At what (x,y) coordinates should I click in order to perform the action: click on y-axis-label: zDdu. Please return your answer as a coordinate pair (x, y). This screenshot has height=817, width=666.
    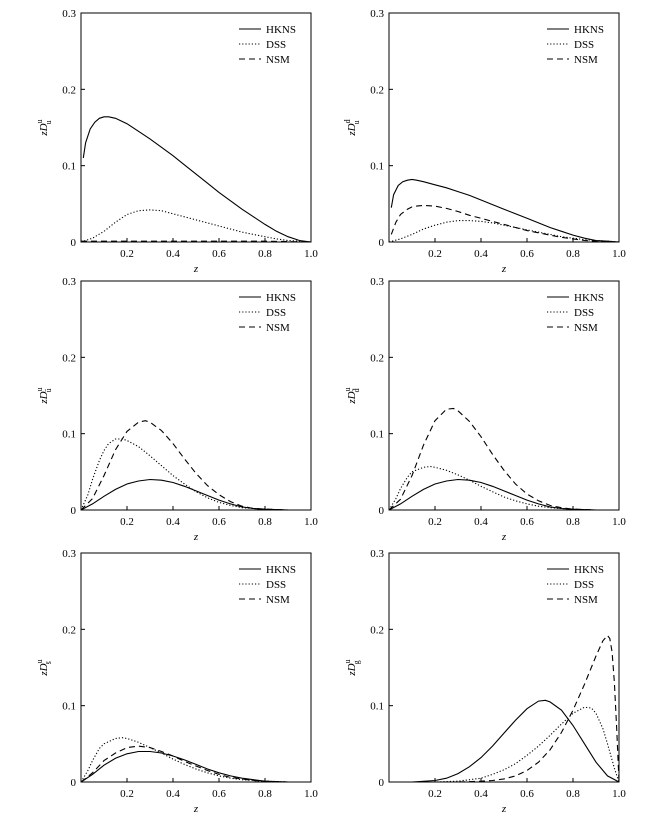
    Looking at the image, I should click on (352, 127).